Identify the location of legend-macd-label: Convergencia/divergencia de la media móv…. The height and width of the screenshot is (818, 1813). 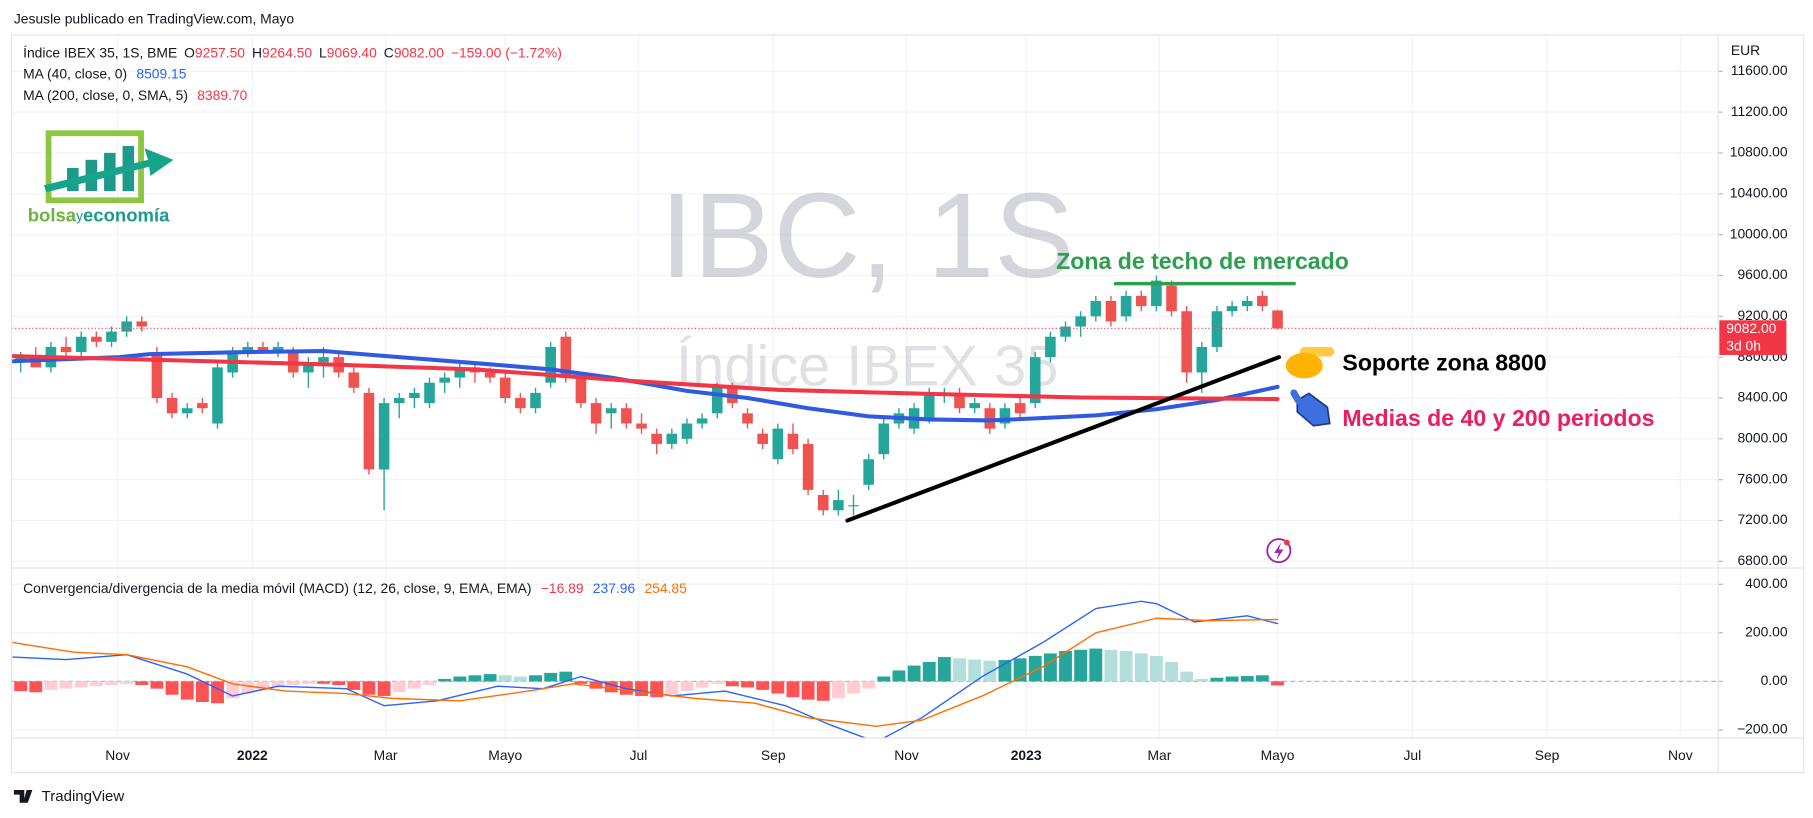
(277, 587).